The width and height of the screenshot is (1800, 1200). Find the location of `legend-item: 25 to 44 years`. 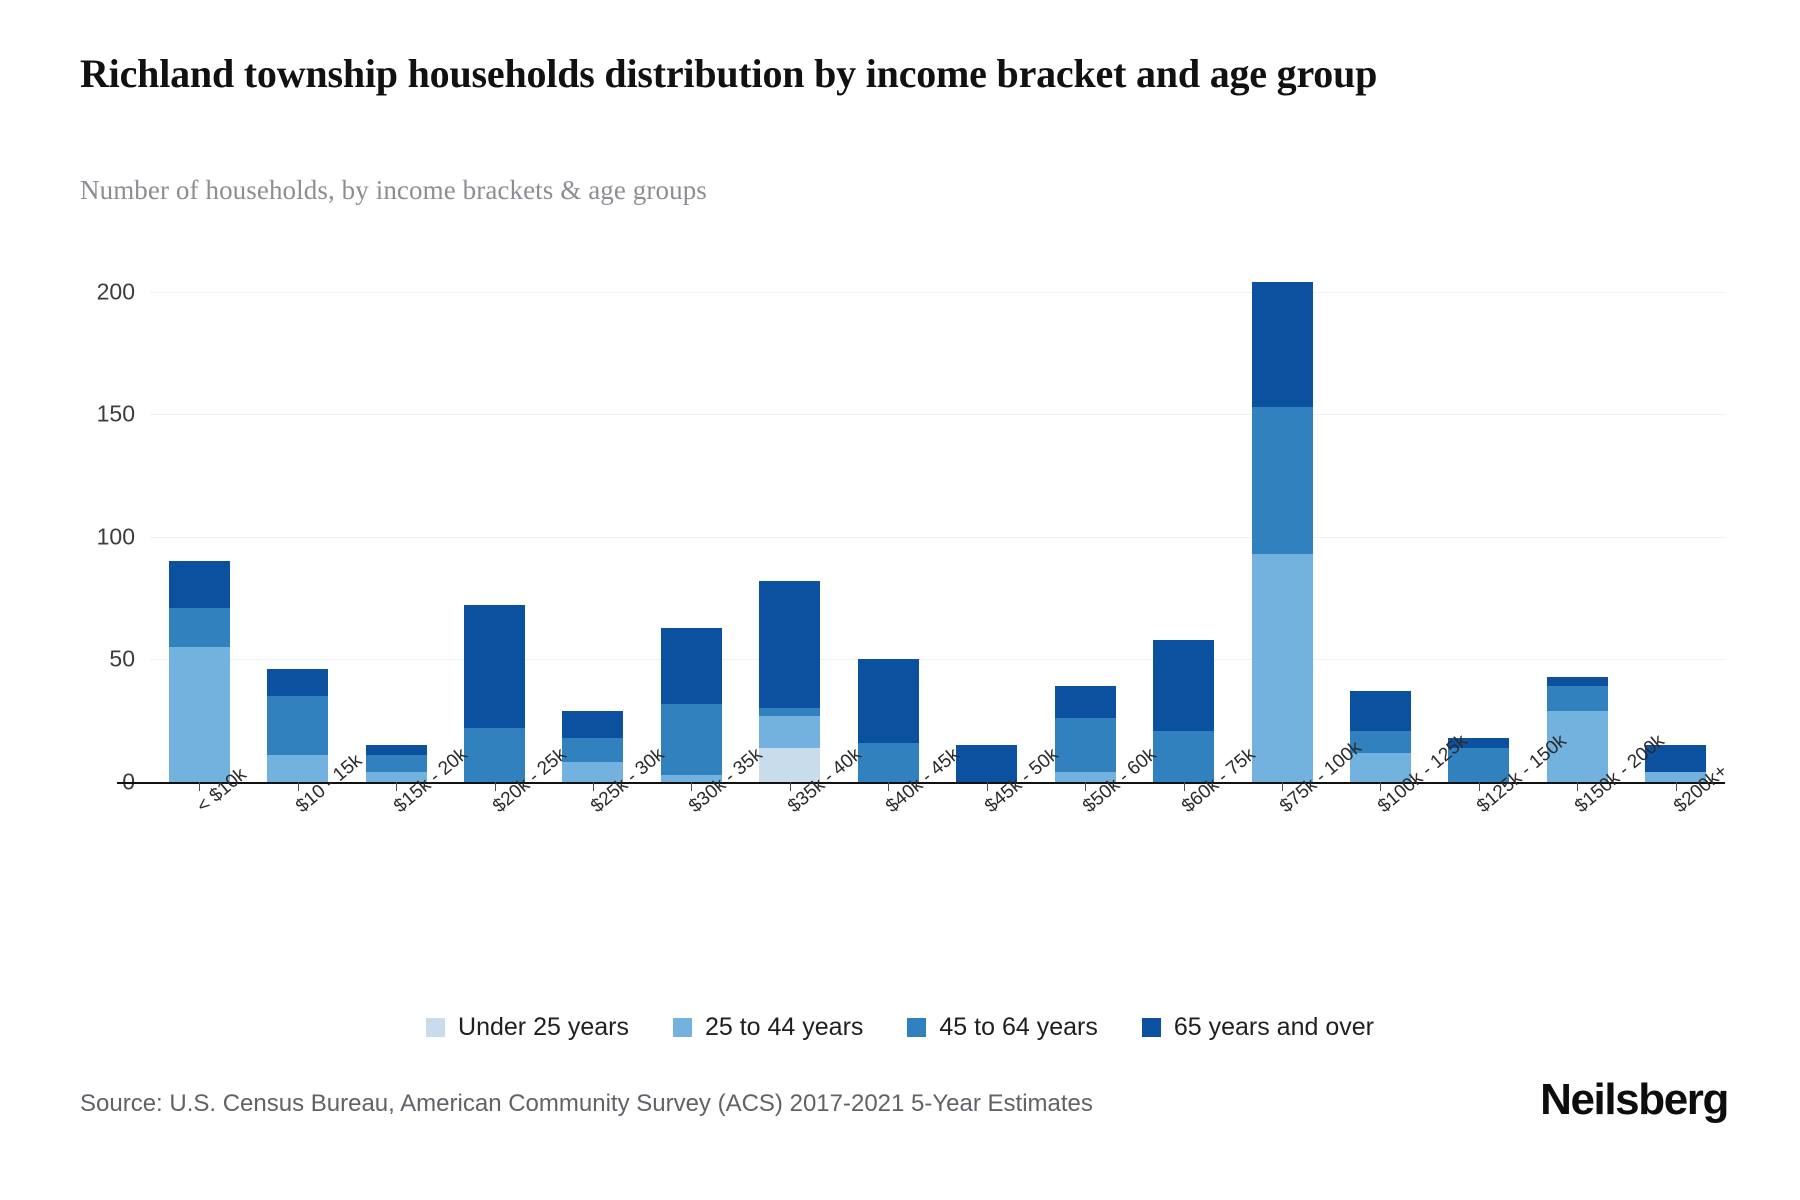

legend-item: 25 to 44 years is located at coordinates (767, 1027).